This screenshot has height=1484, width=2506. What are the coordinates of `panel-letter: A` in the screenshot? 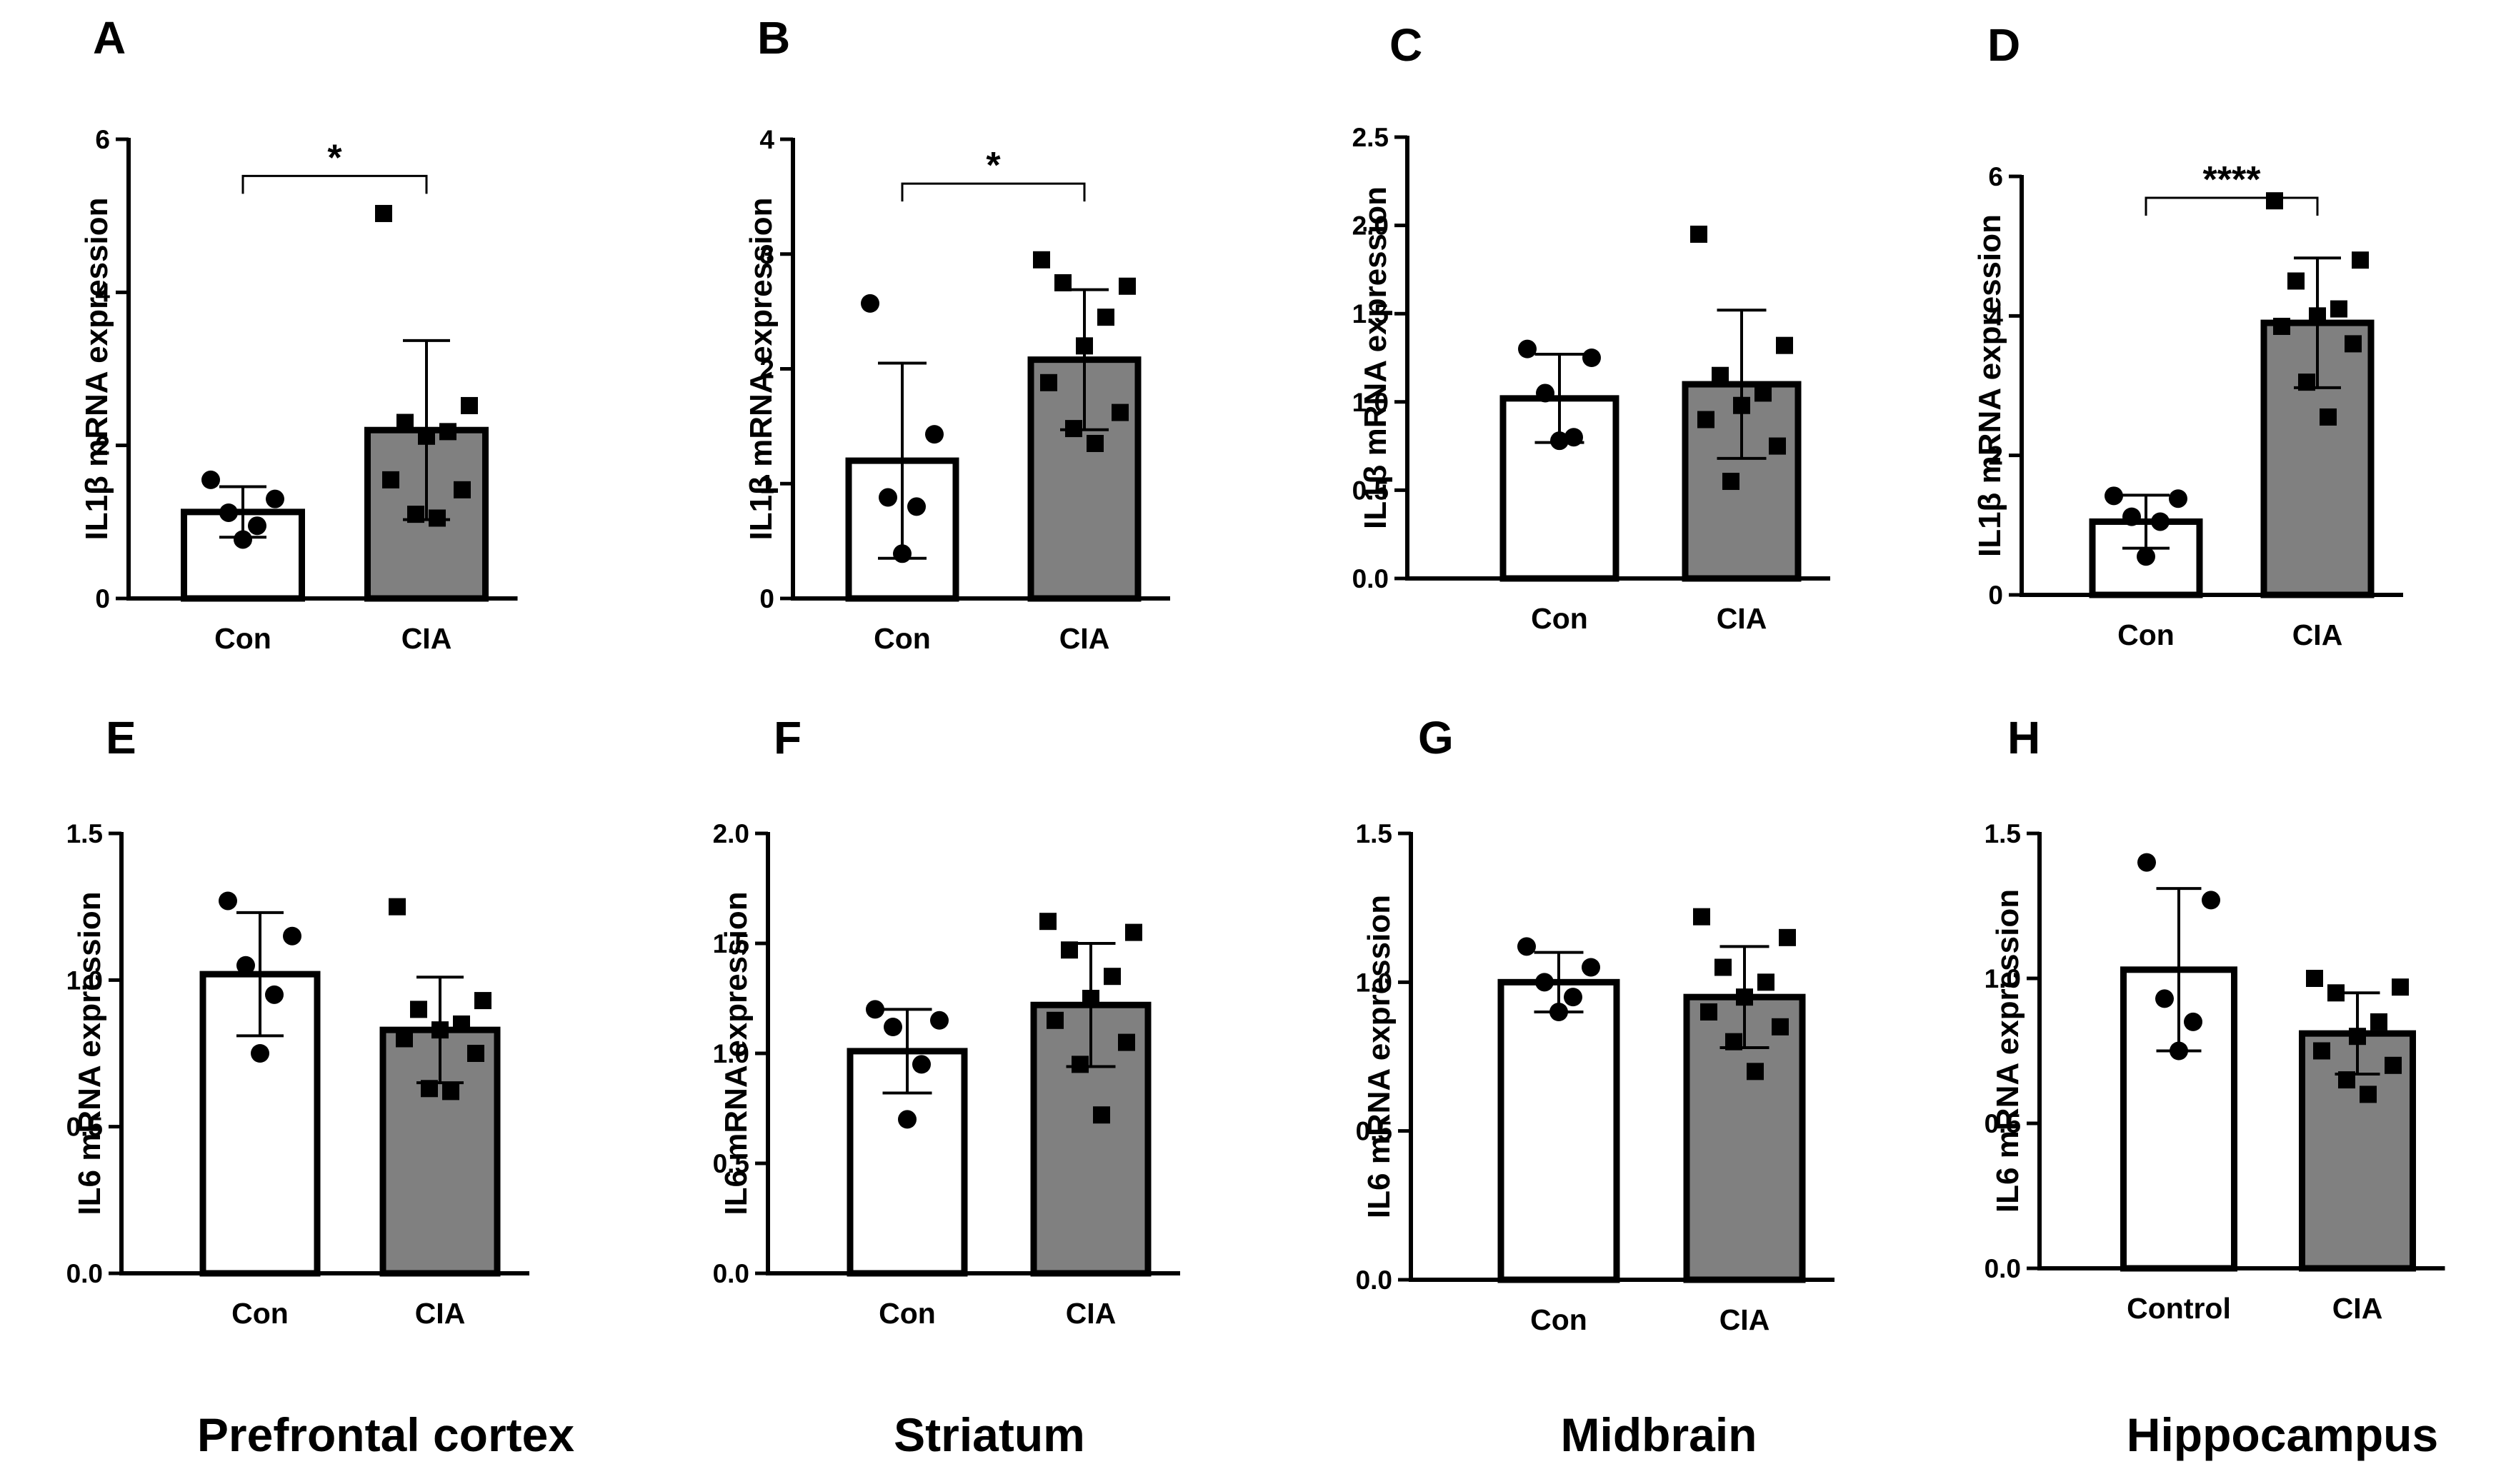 It's located at (109, 38).